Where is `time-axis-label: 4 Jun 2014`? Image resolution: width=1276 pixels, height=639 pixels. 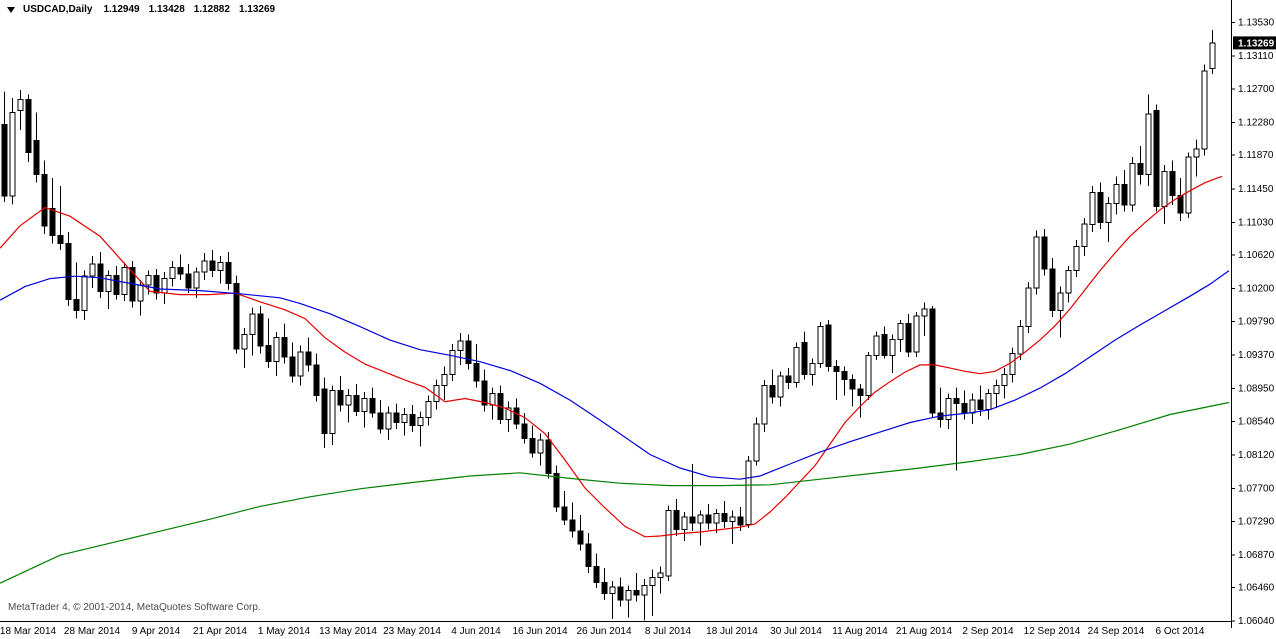
time-axis-label: 4 Jun 2014 is located at coordinates (476, 631).